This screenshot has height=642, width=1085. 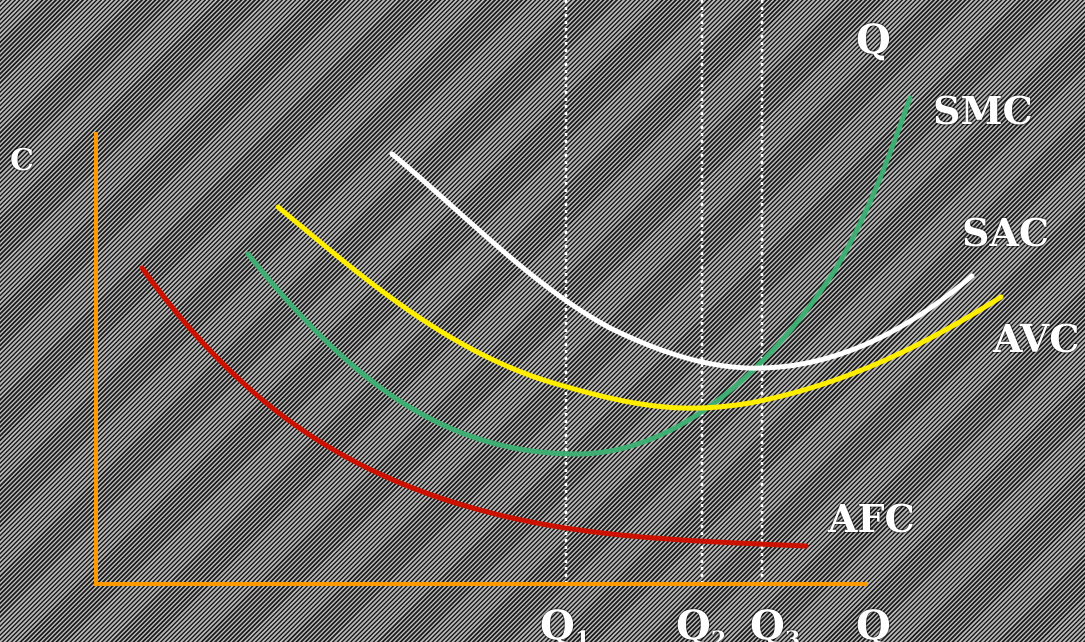 I want to click on q1-subscript: 1, so click(x=582, y=634).